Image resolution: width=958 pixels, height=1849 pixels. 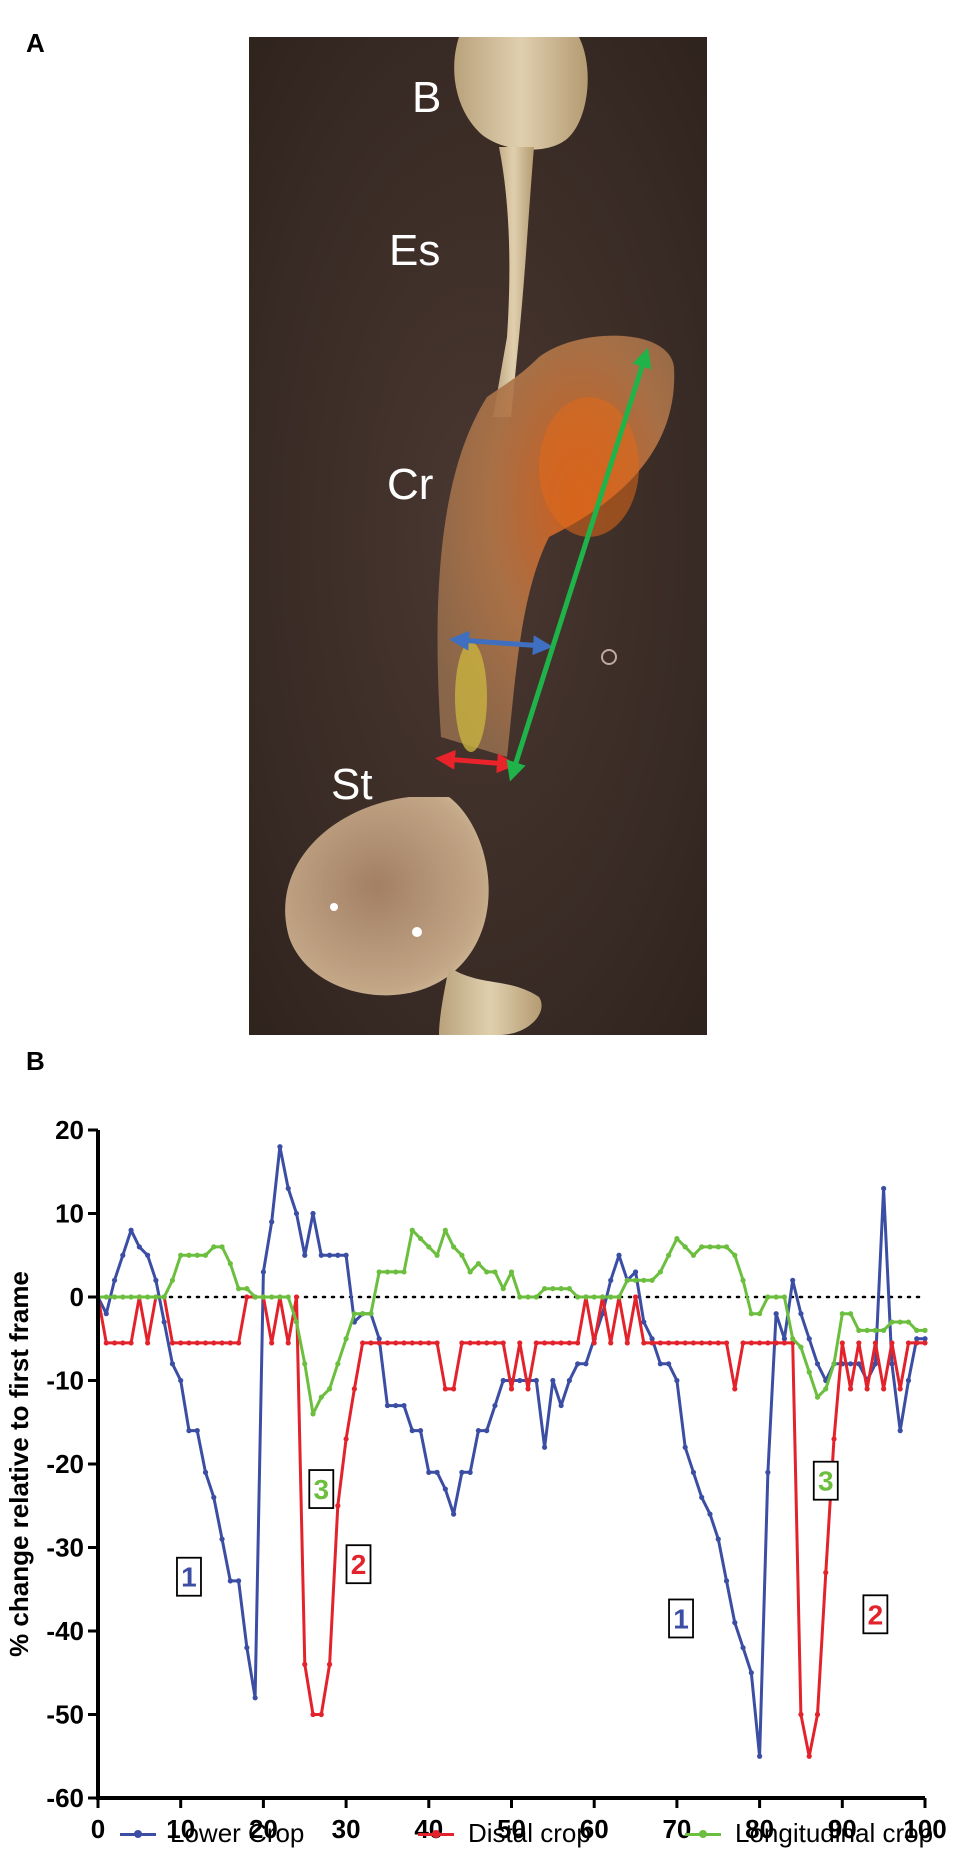 I want to click on x-tick-label-9: 90, so click(x=842, y=1829).